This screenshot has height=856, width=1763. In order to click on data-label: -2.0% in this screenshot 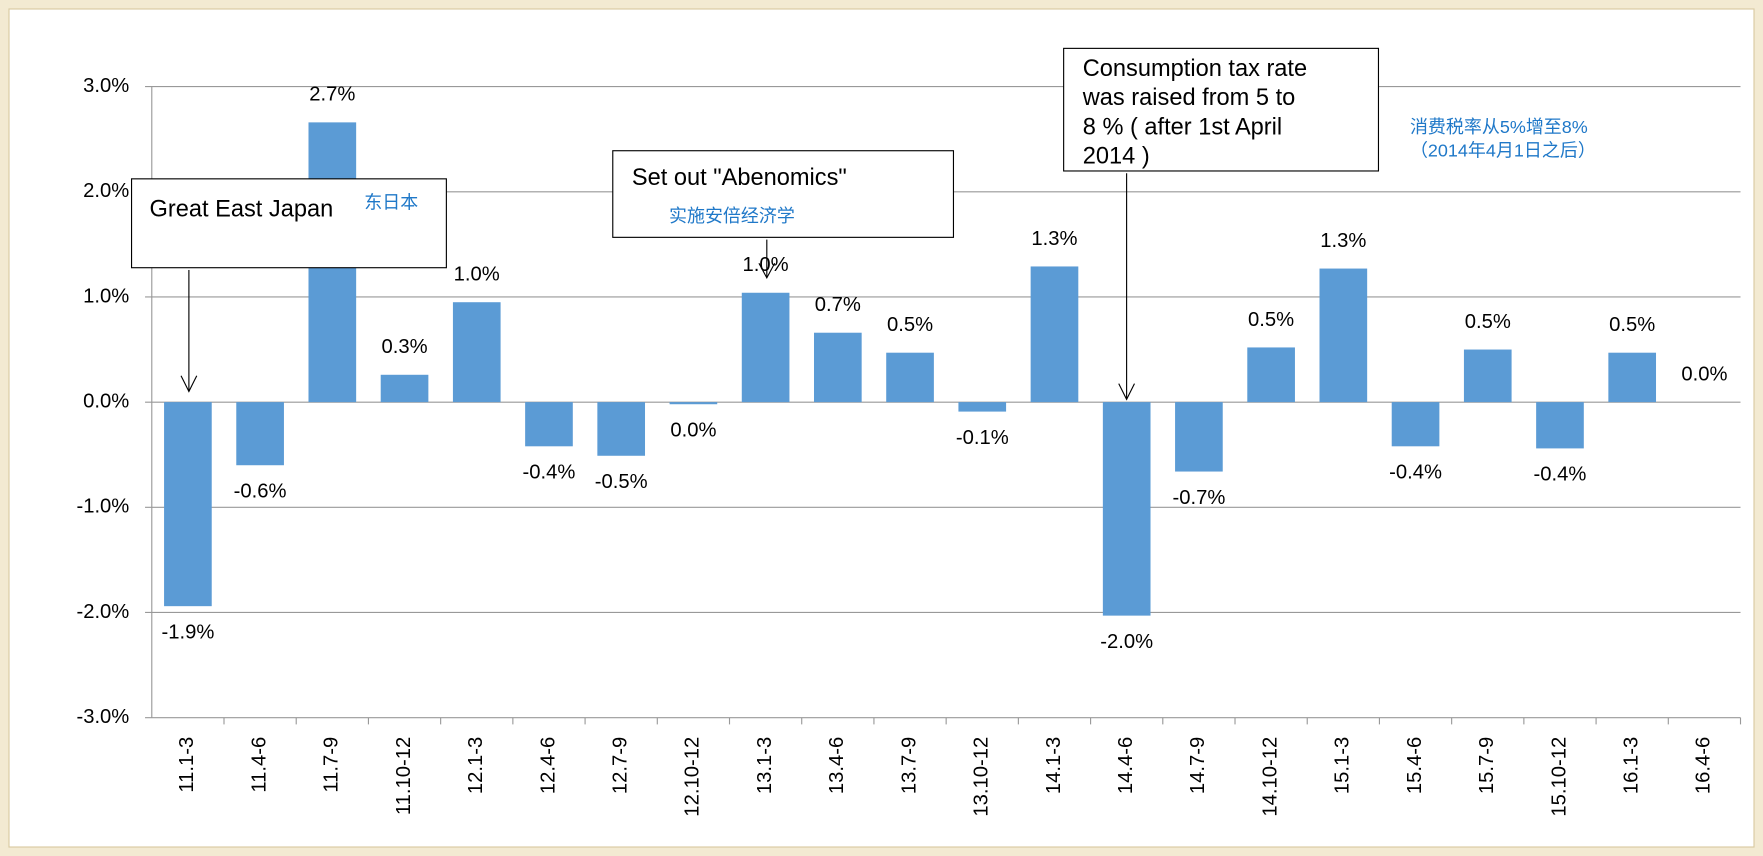, I will do `click(1126, 642)`.